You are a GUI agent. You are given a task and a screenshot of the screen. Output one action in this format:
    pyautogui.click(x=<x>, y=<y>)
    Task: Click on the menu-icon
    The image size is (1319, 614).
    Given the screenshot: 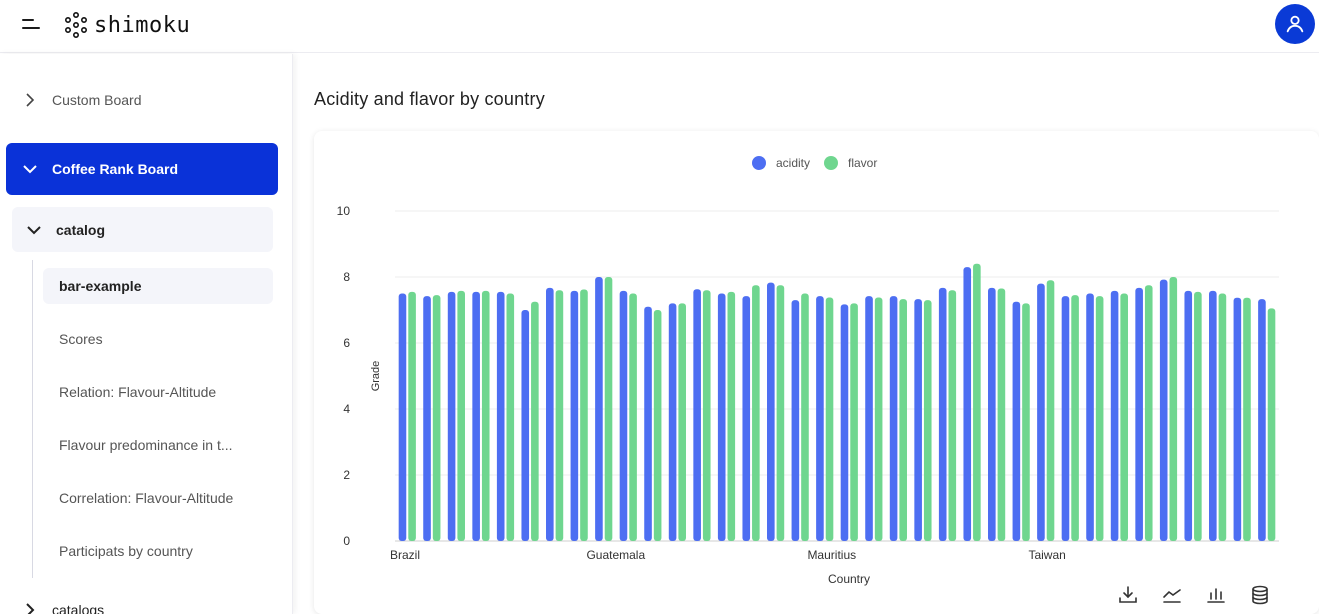 What is the action you would take?
    pyautogui.click(x=32, y=25)
    